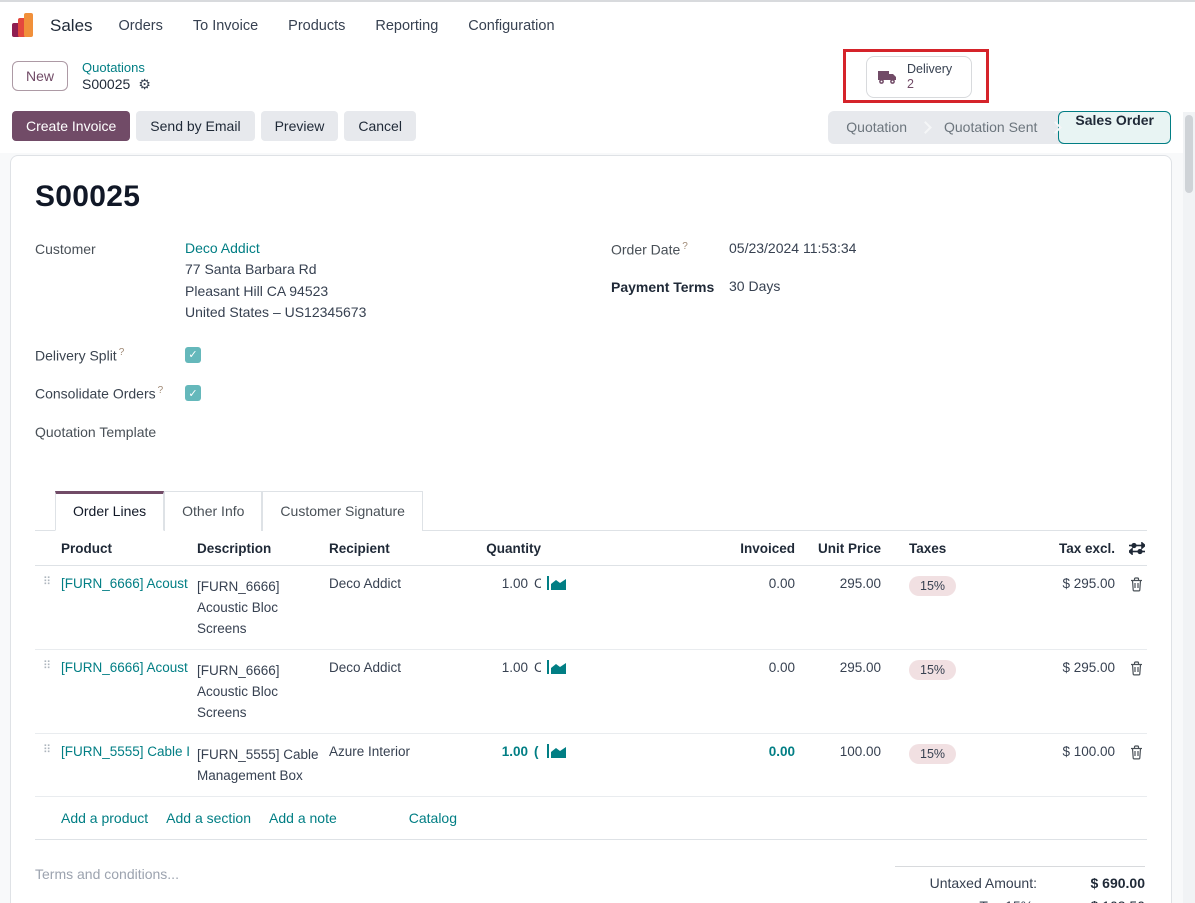 This screenshot has height=903, width=1195. I want to click on customer-link: Deco Addict, so click(222, 248).